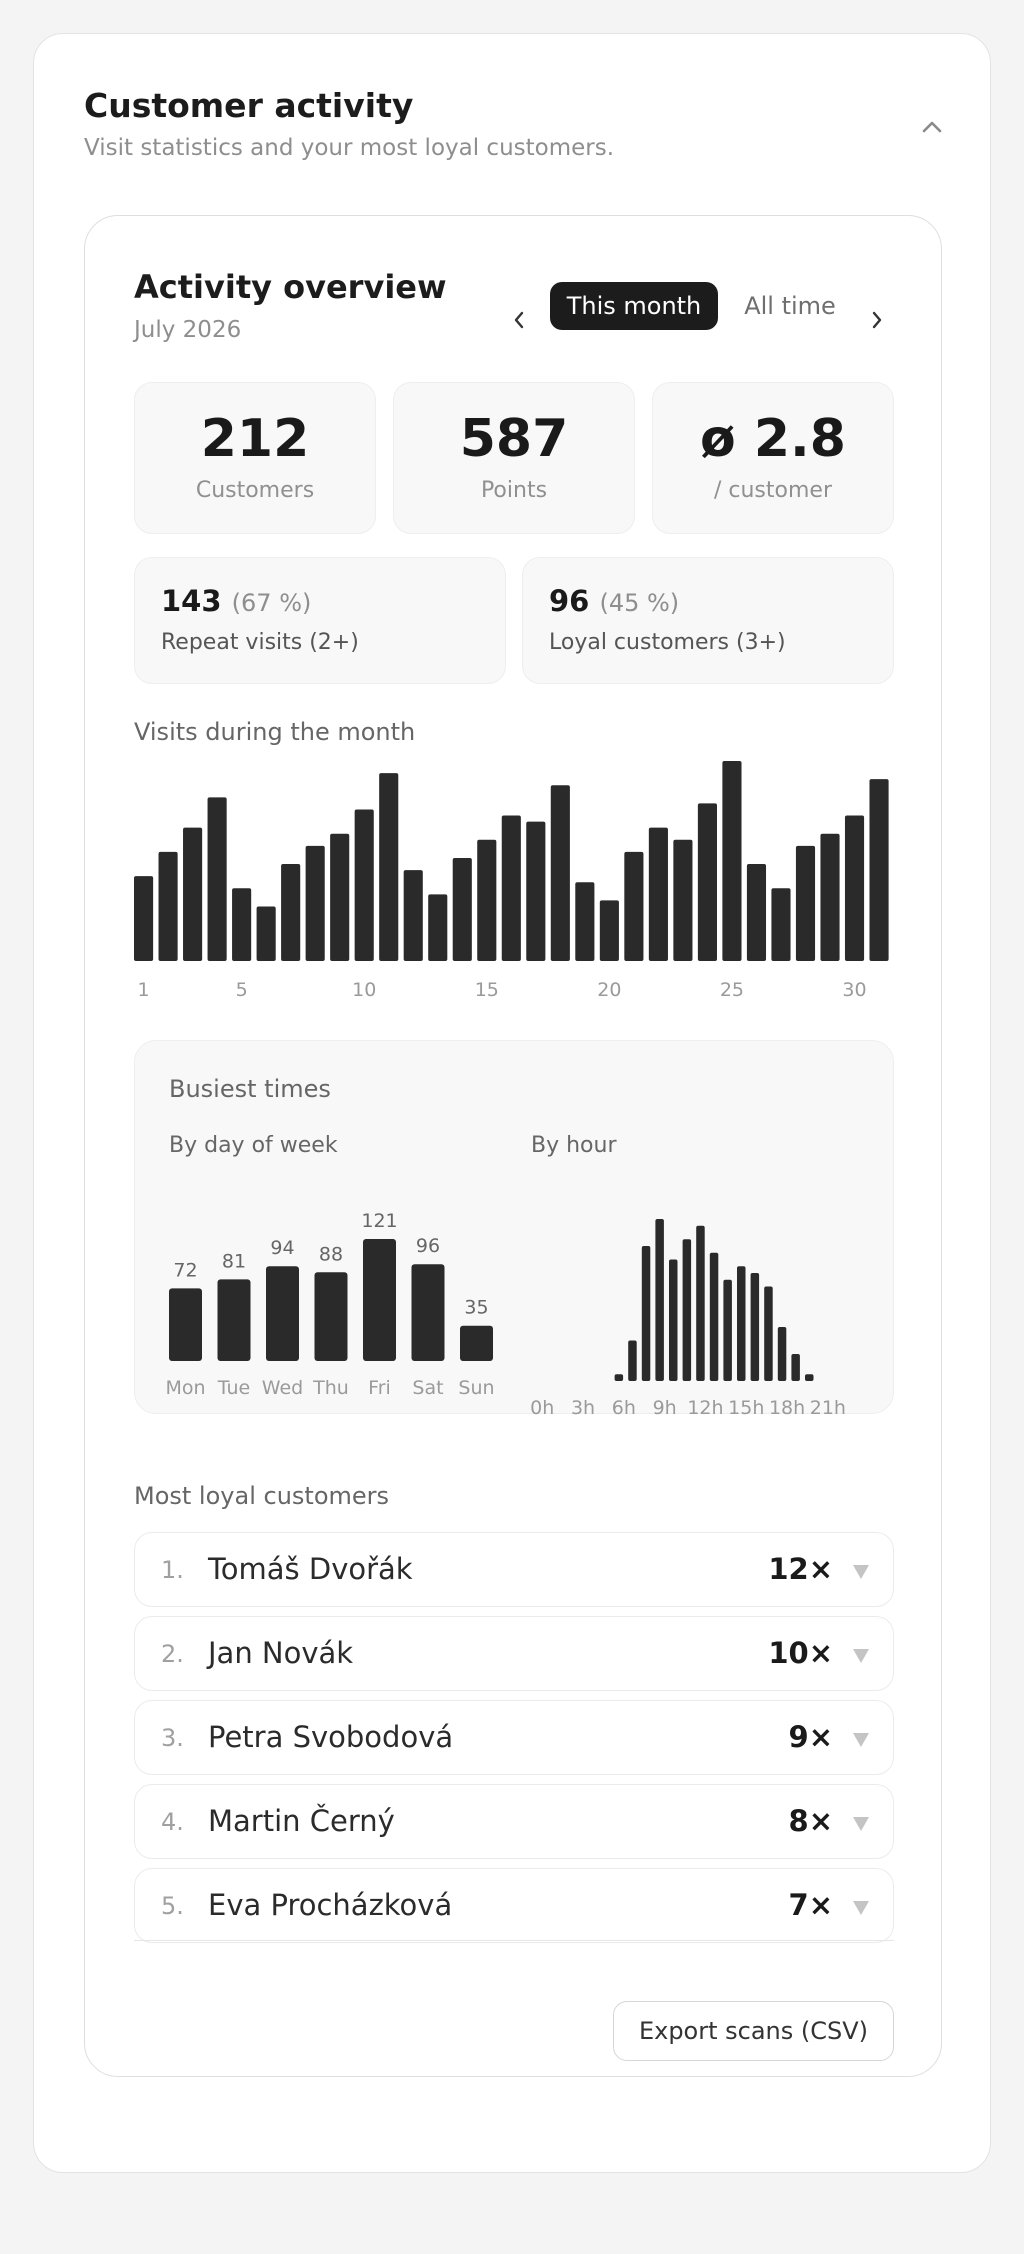  I want to click on stat-label: / customer, so click(772, 490).